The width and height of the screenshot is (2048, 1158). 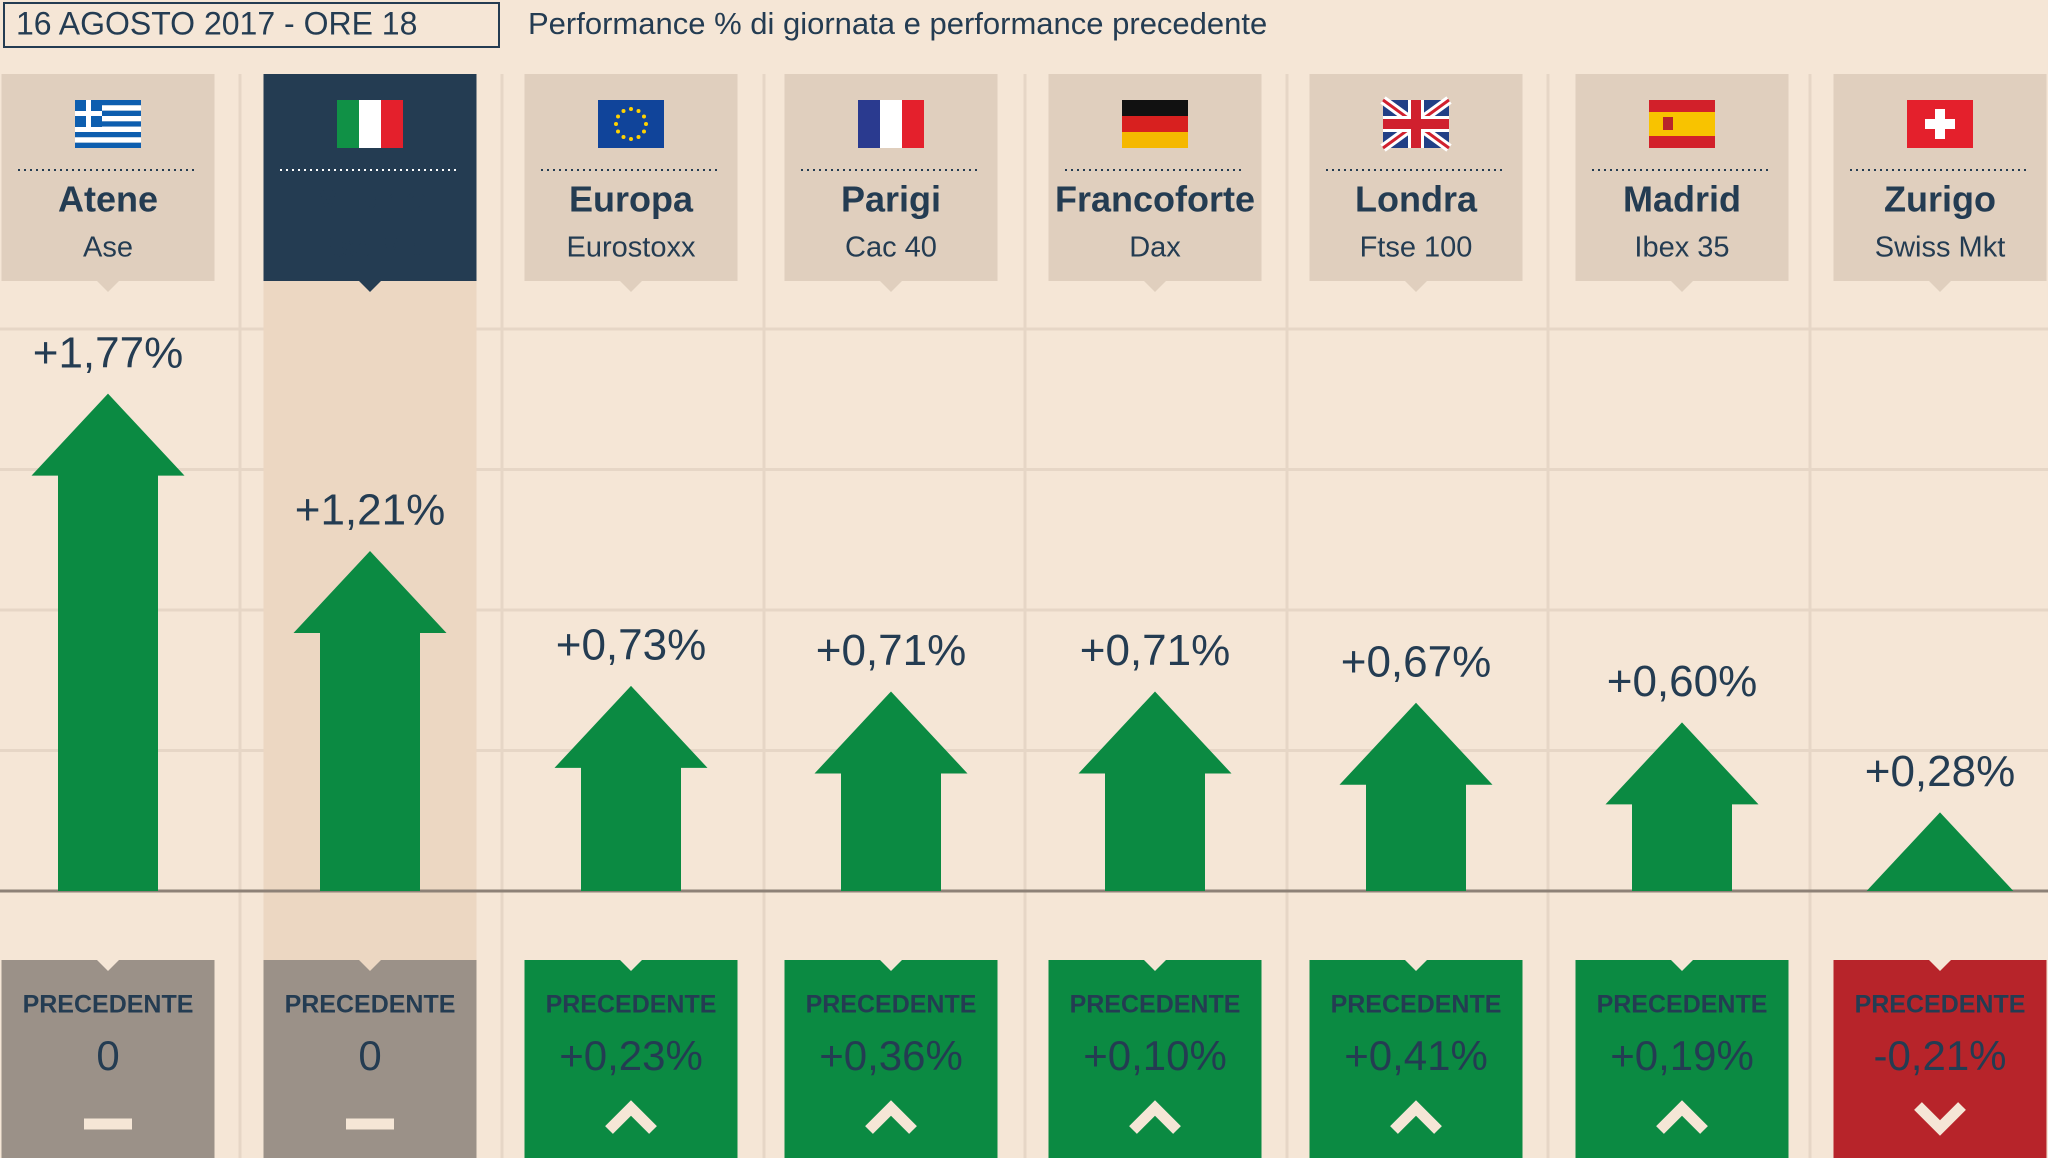 What do you see at coordinates (1416, 1055) in the screenshot?
I see `previous-value: +0,41%` at bounding box center [1416, 1055].